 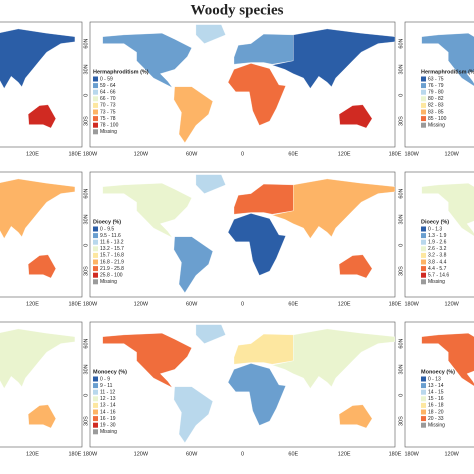 What do you see at coordinates (112, 262) in the screenshot?
I see `legend-label: 16.8 - 21.9` at bounding box center [112, 262].